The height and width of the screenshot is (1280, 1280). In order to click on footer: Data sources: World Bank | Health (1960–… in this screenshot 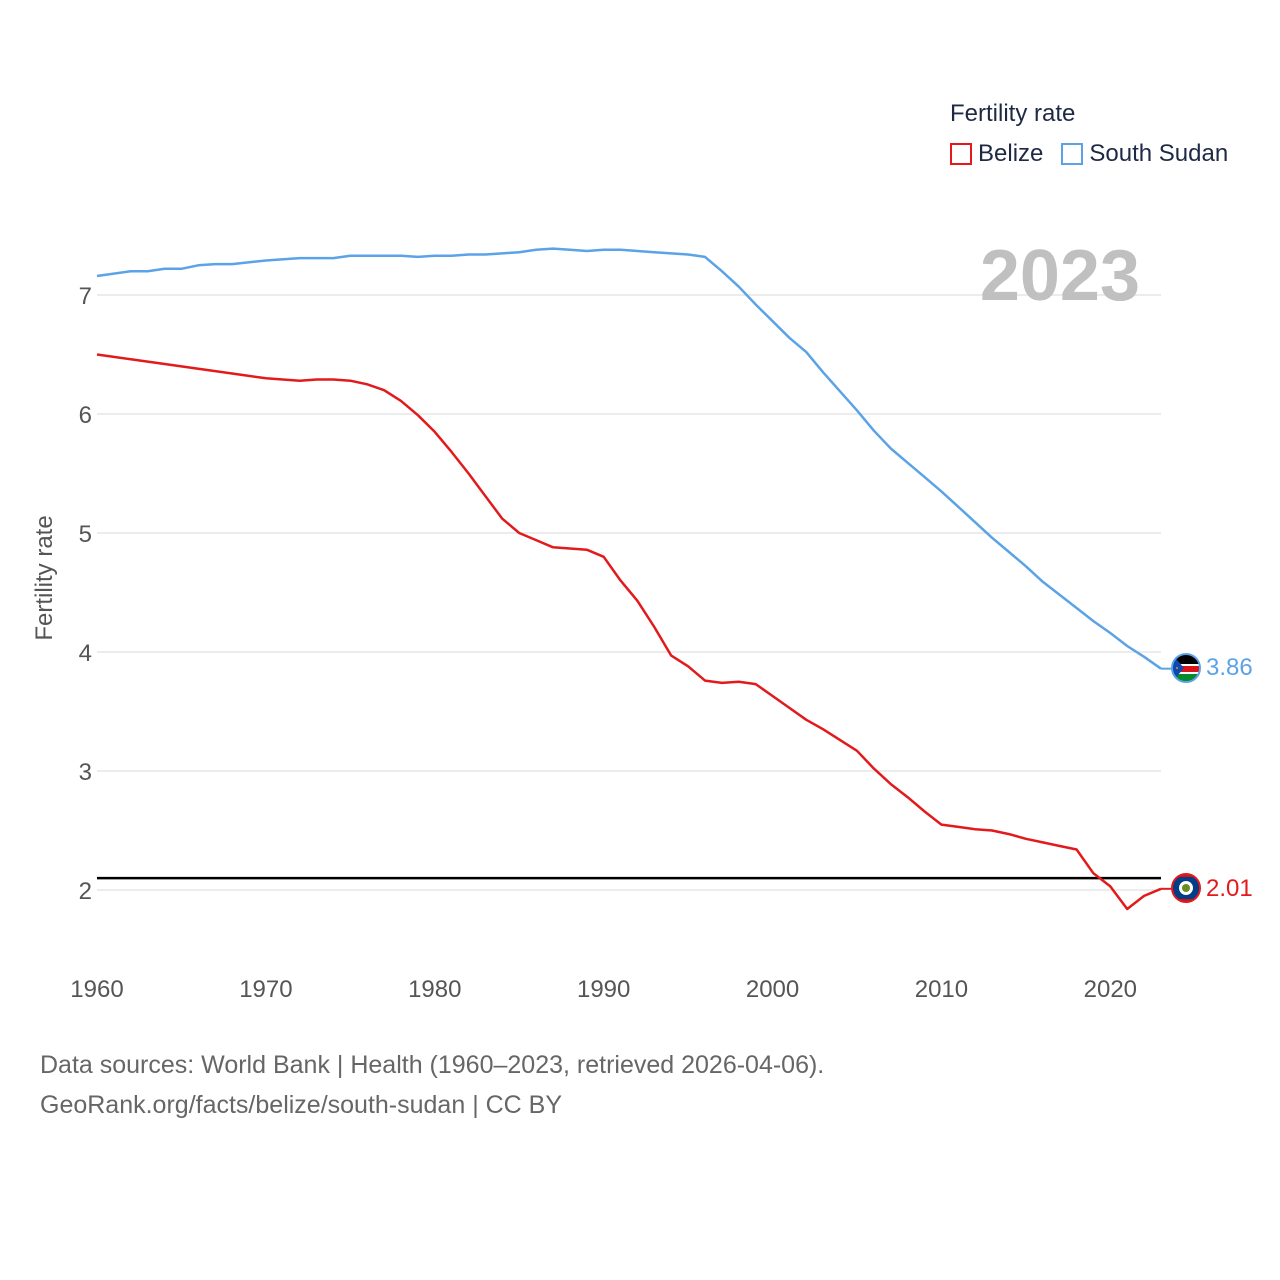, I will do `click(432, 1085)`.